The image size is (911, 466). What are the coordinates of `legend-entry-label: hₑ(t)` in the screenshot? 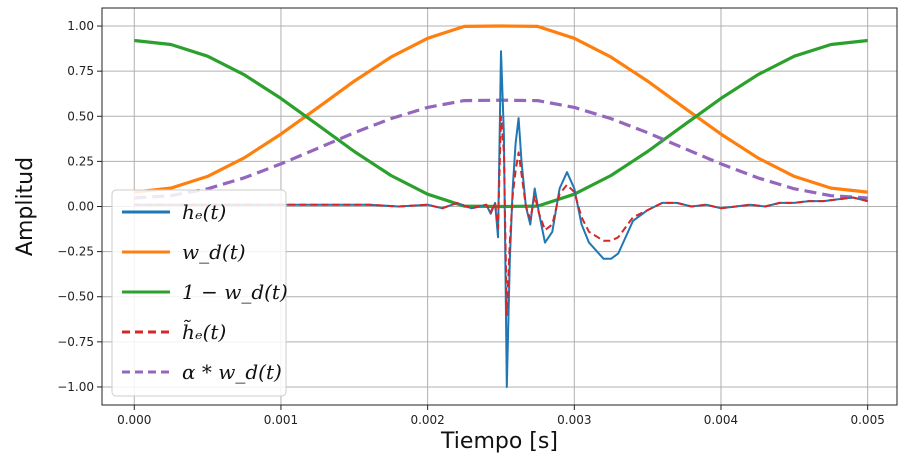 It's located at (204, 212).